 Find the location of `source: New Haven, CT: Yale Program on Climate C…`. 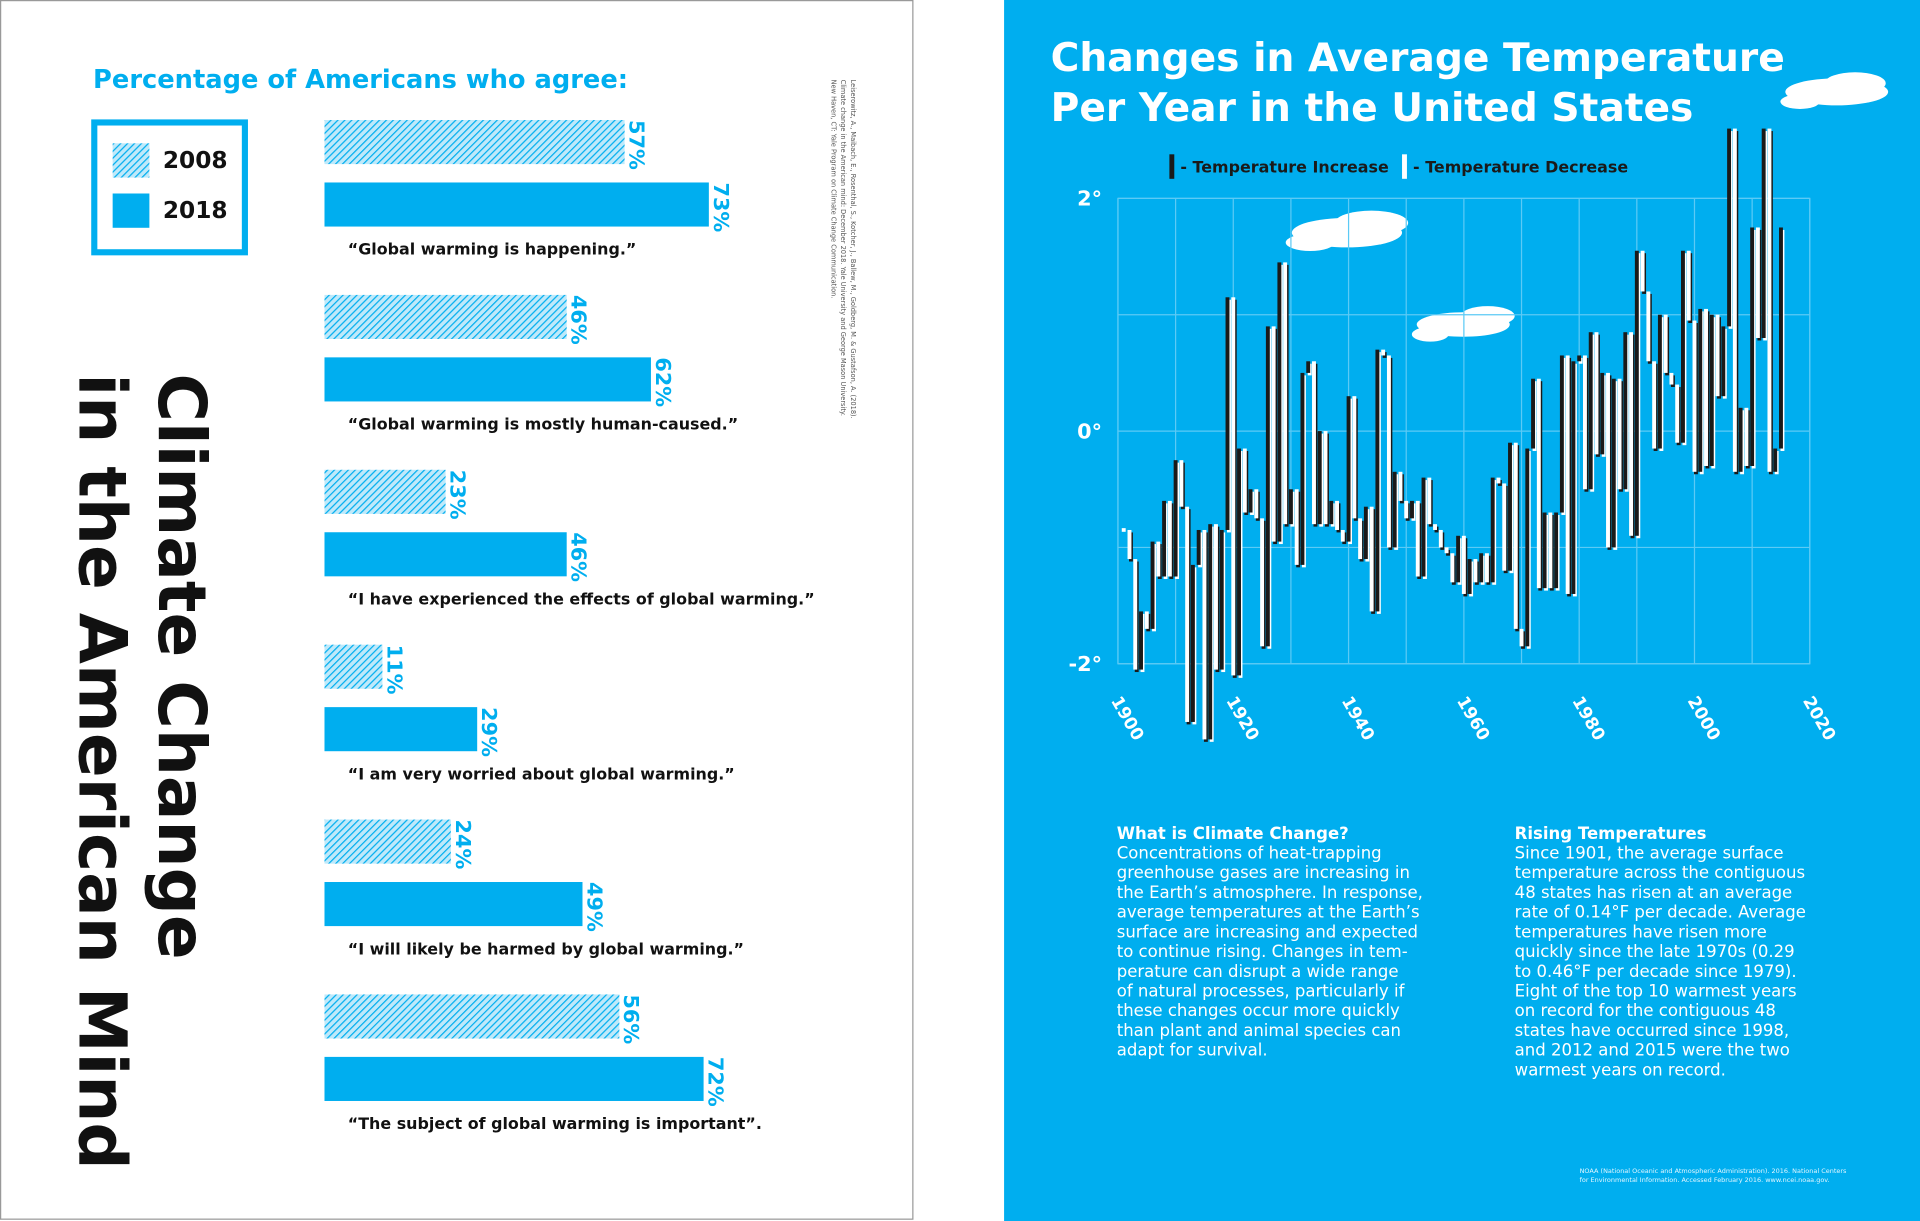

source: New Haven, CT: Yale Program on Climate C… is located at coordinates (833, 189).